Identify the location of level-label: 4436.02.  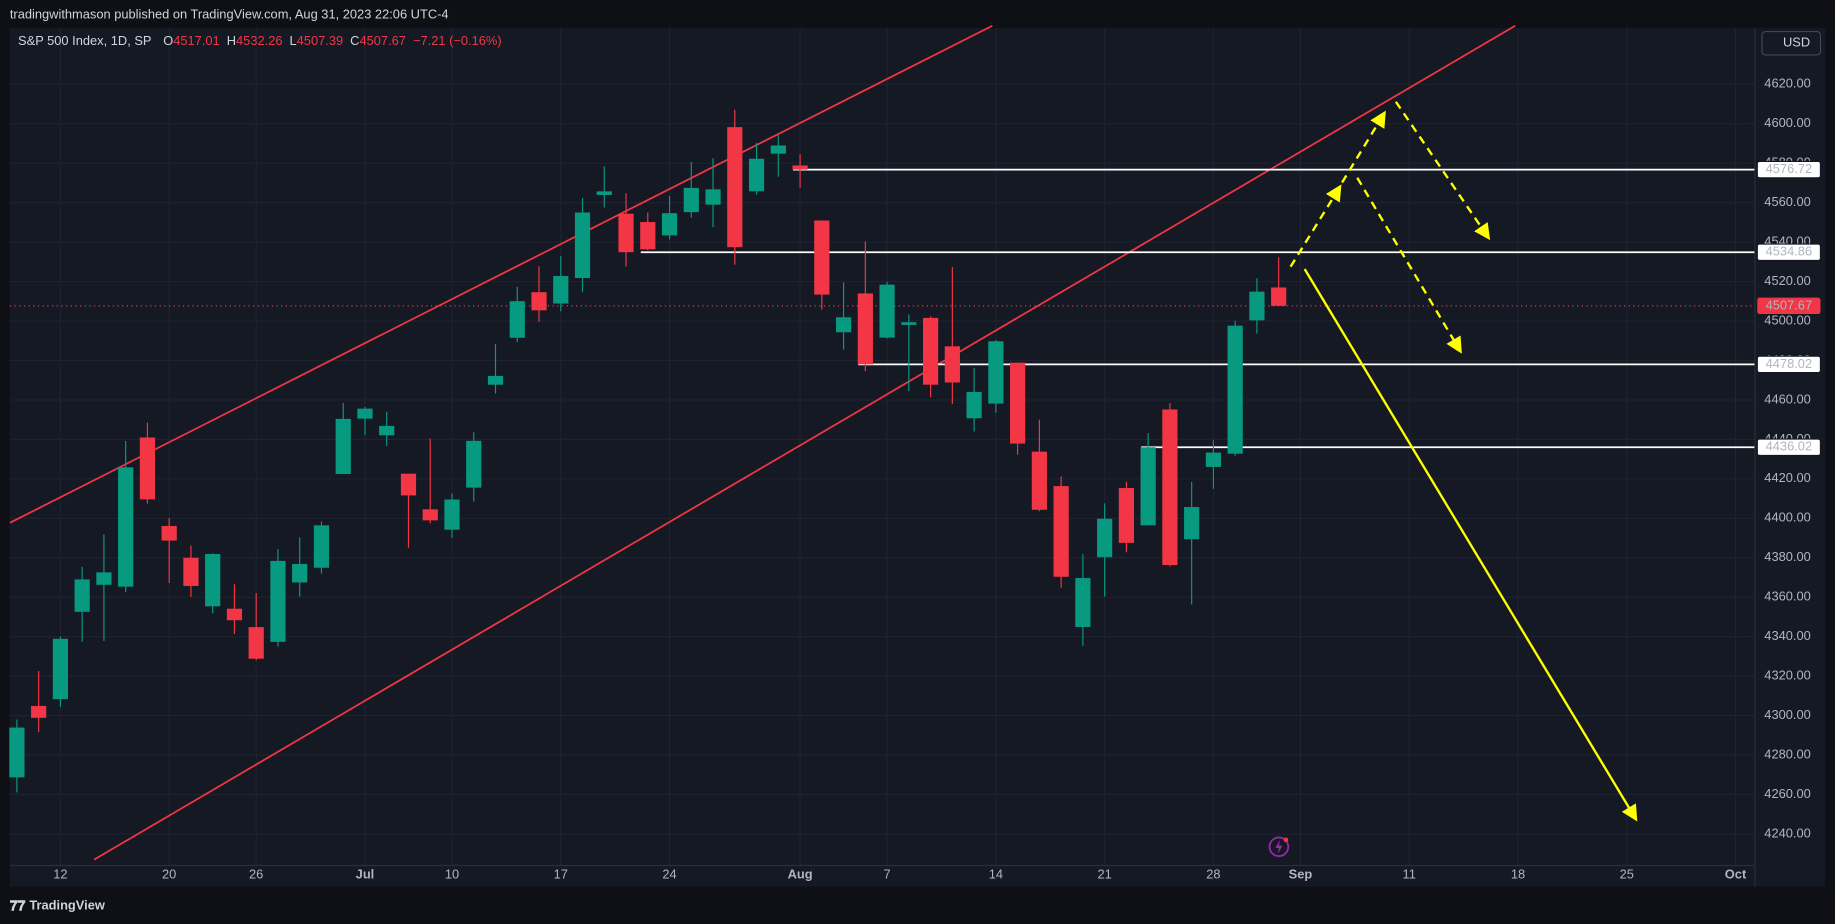
(1789, 446).